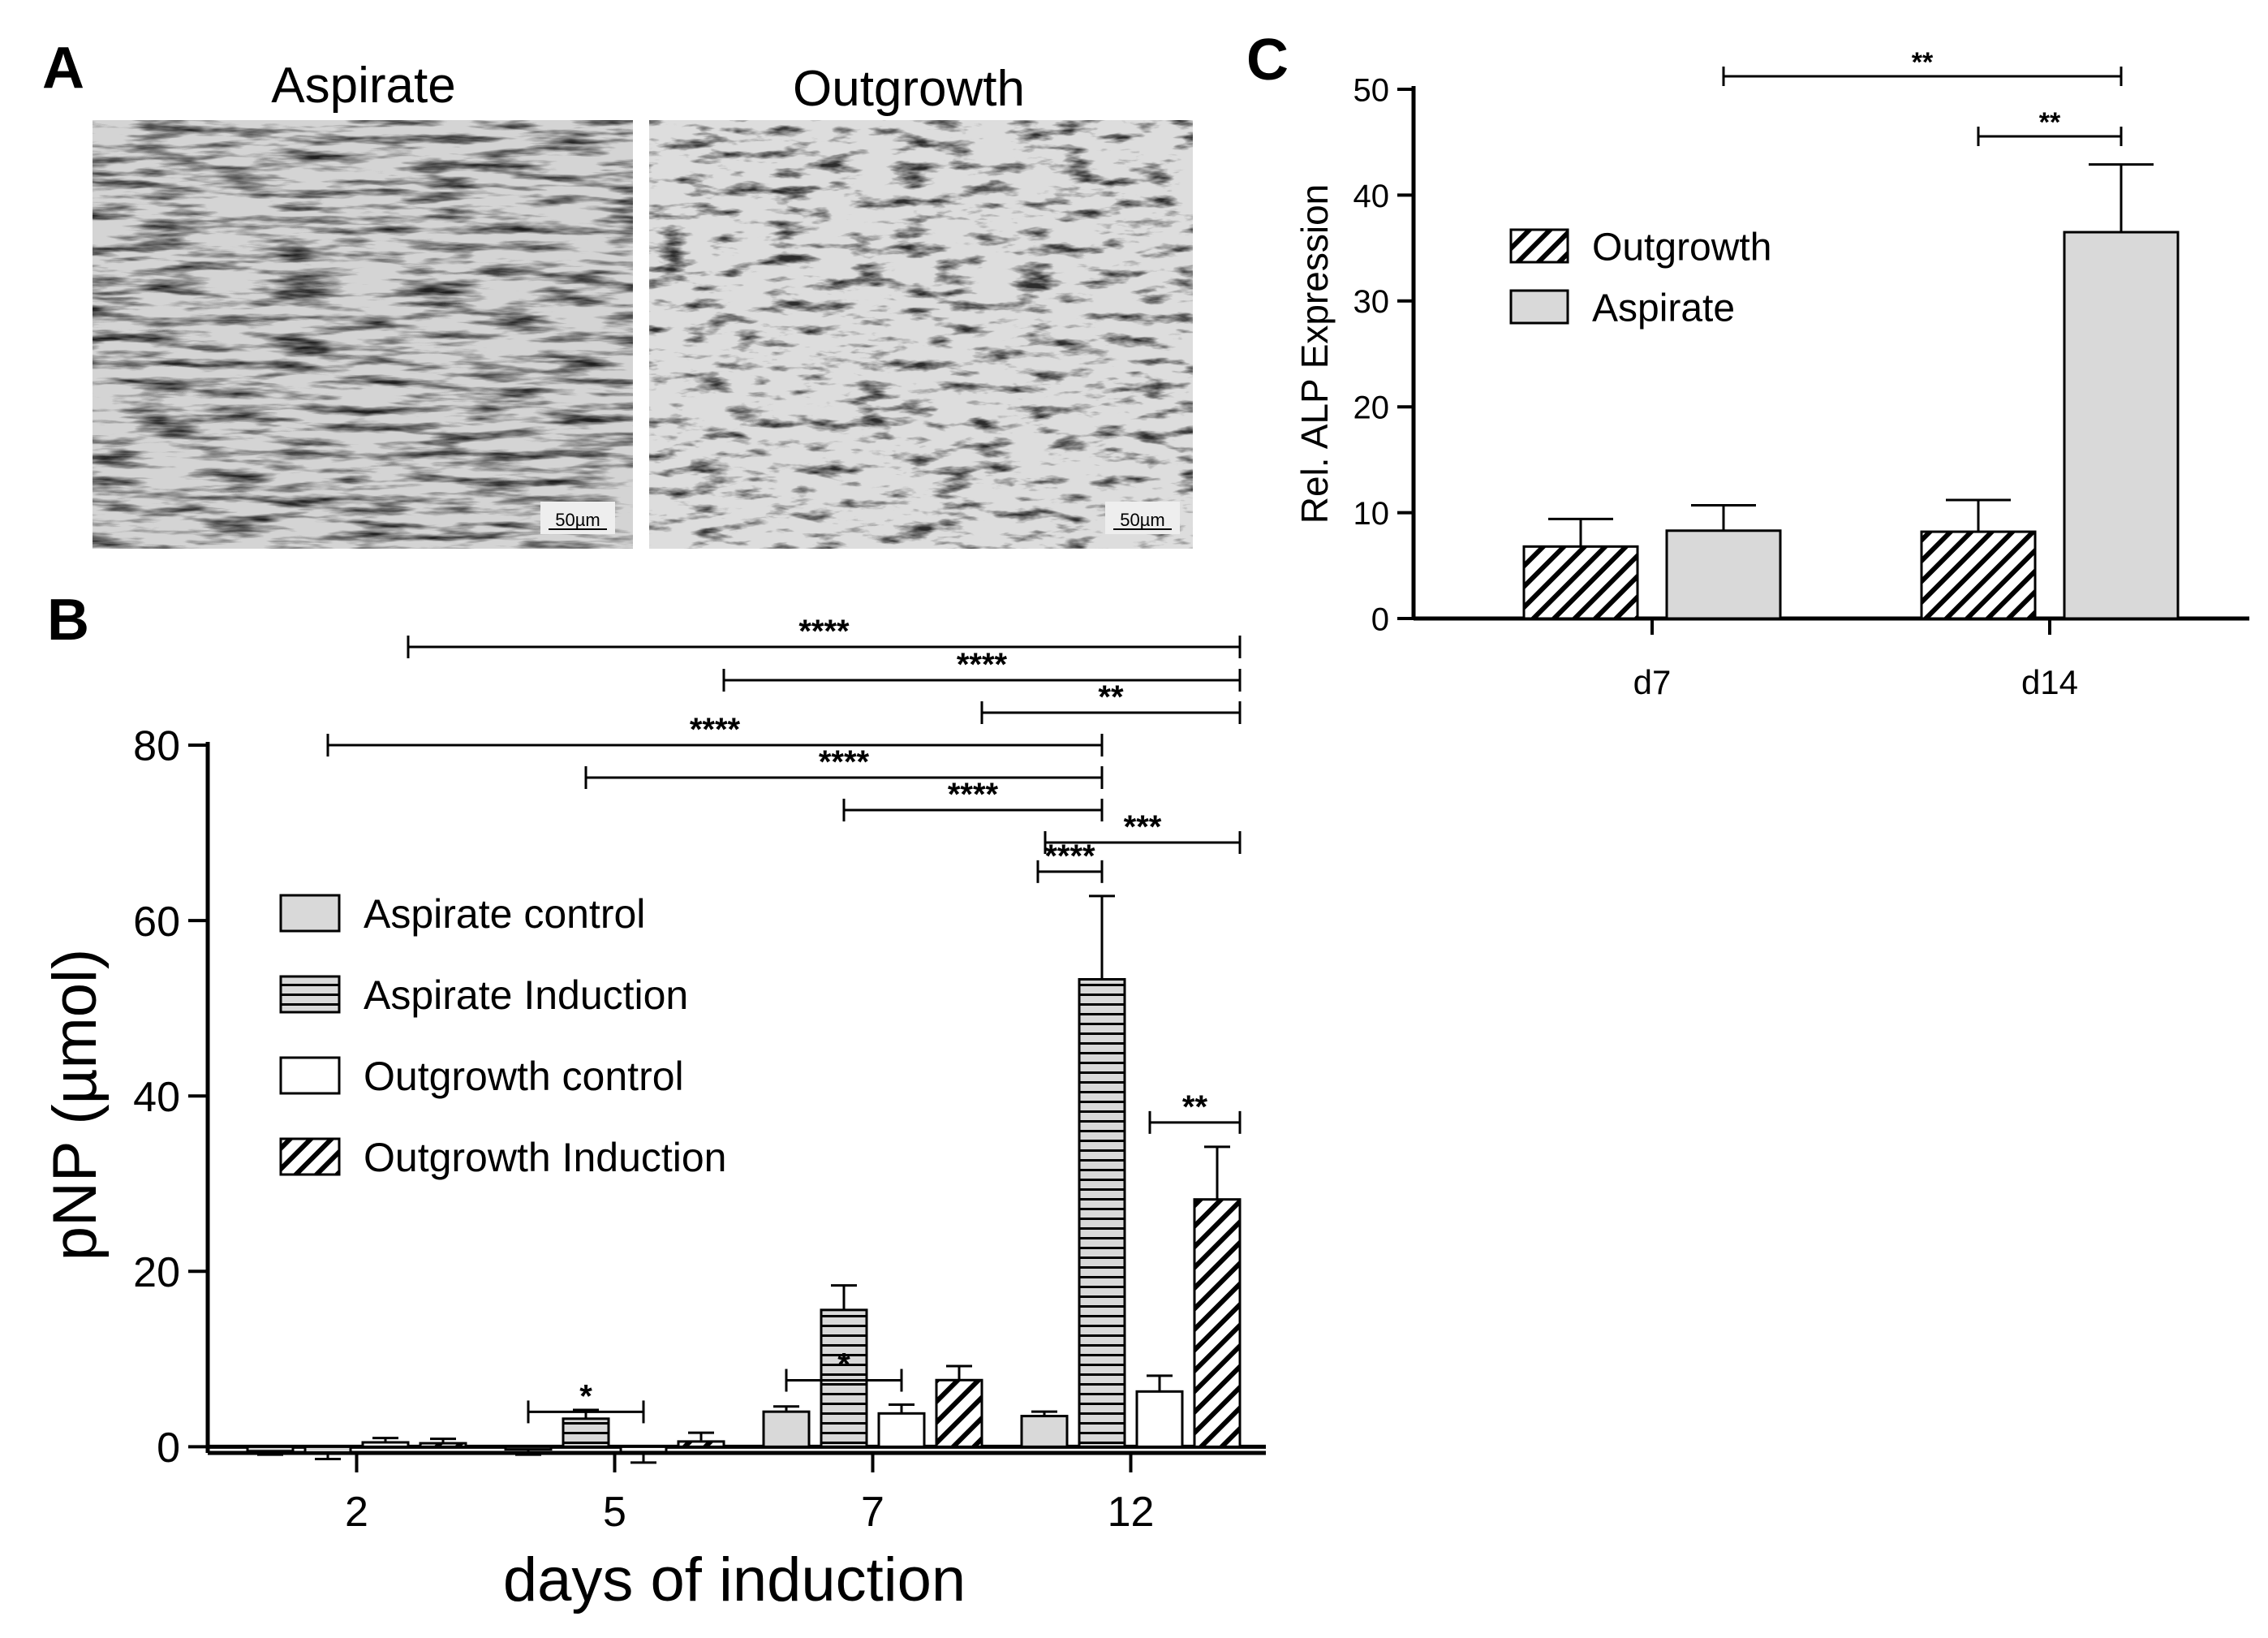 The width and height of the screenshot is (2268, 1638). What do you see at coordinates (363, 335) in the screenshot?
I see `aspirate-image-texture` at bounding box center [363, 335].